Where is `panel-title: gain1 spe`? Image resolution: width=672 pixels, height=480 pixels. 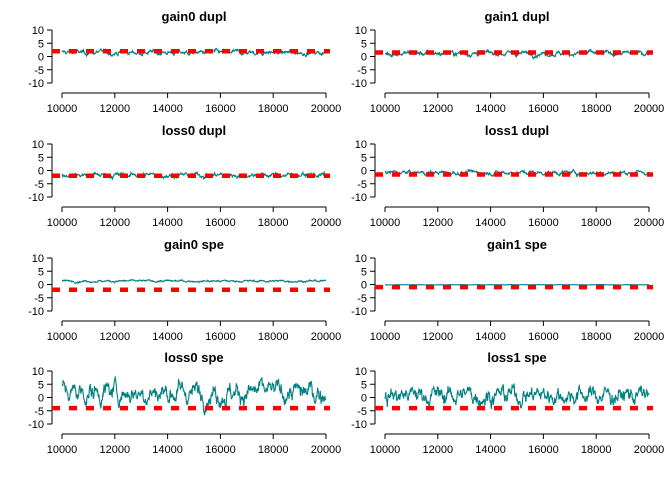 panel-title: gain1 spe is located at coordinates (517, 244).